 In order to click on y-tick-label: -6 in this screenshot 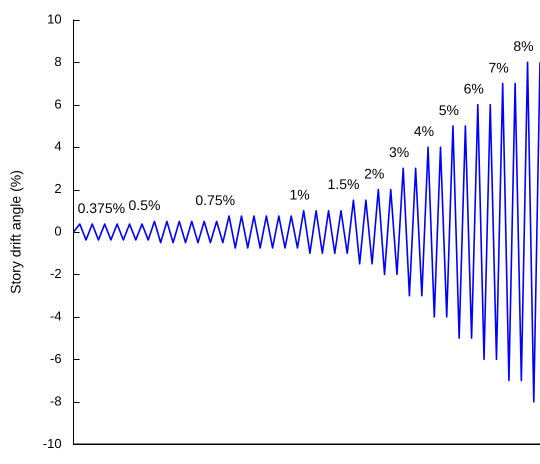, I will do `click(56, 358)`.